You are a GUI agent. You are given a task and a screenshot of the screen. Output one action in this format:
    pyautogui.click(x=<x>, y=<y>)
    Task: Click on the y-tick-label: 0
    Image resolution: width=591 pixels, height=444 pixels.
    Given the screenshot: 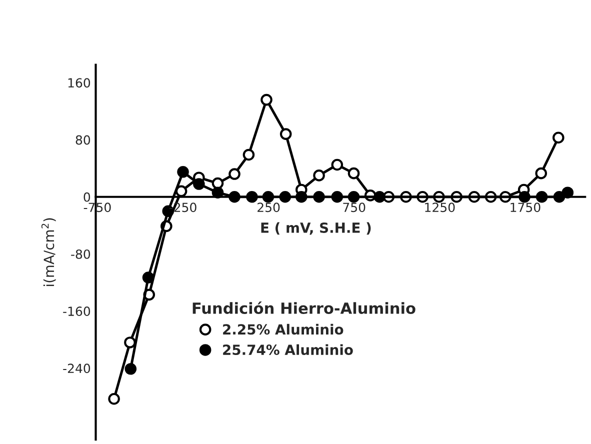 What is the action you would take?
    pyautogui.click(x=87, y=197)
    